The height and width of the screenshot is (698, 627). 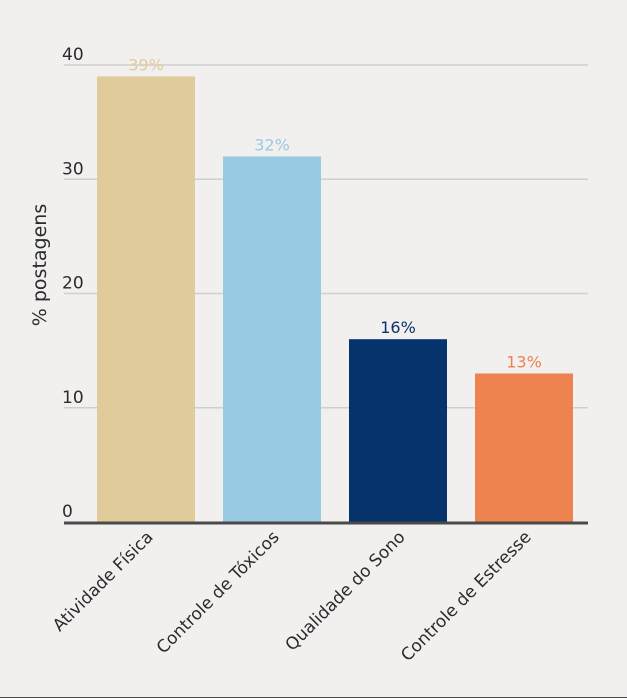 What do you see at coordinates (146, 64) in the screenshot?
I see `data-label: 39%` at bounding box center [146, 64].